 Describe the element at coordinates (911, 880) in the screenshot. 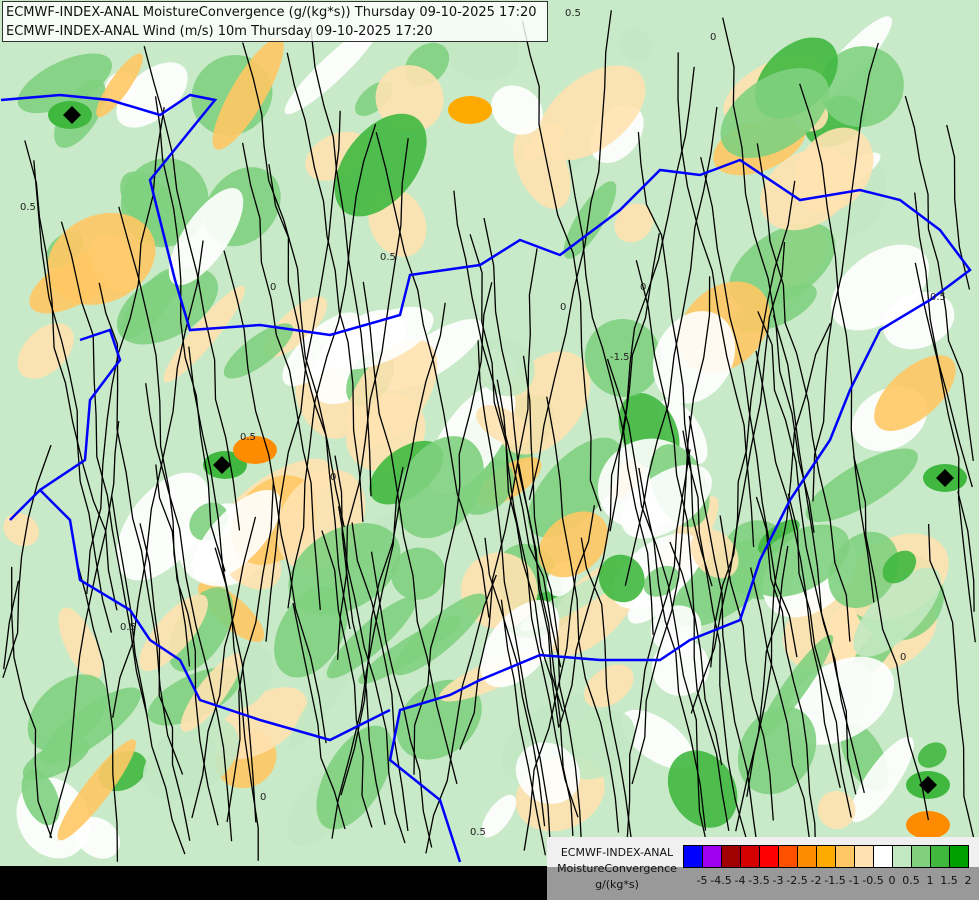

I see `legend-tick-label: 0.5` at that location.